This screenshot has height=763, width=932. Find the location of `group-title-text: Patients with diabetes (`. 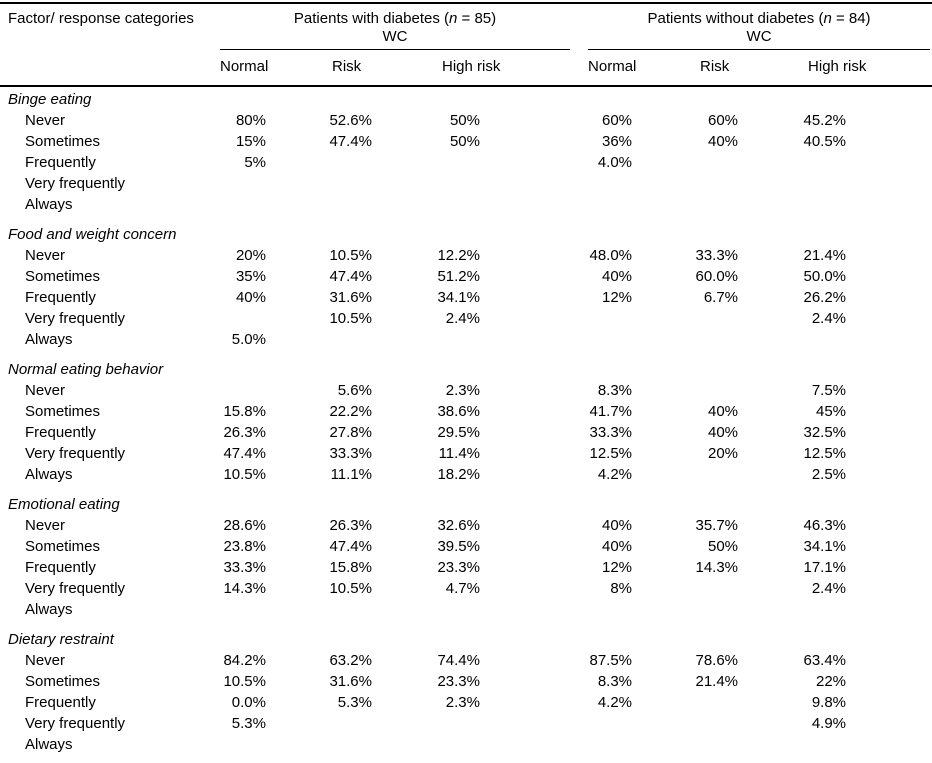

group-title-text: Patients with diabetes ( is located at coordinates (371, 18).